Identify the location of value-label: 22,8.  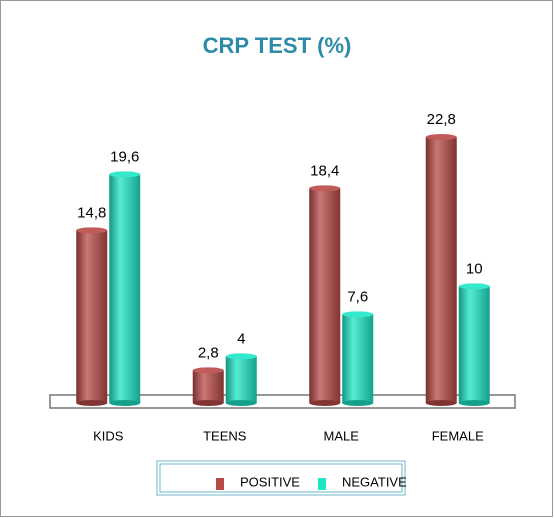
(441, 119).